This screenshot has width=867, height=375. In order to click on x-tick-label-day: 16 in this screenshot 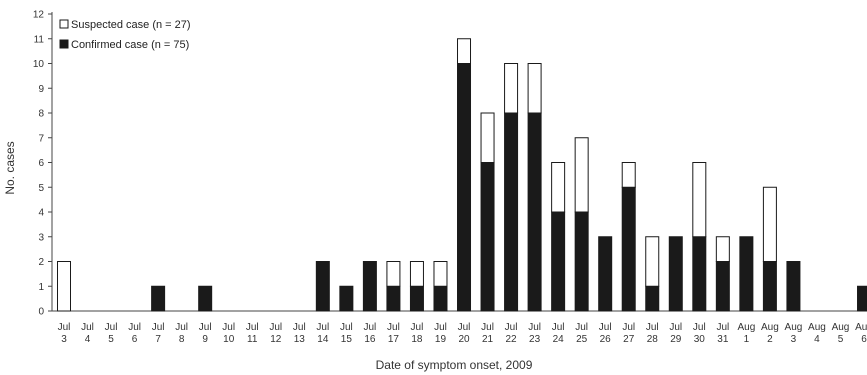, I will do `click(370, 339)`.